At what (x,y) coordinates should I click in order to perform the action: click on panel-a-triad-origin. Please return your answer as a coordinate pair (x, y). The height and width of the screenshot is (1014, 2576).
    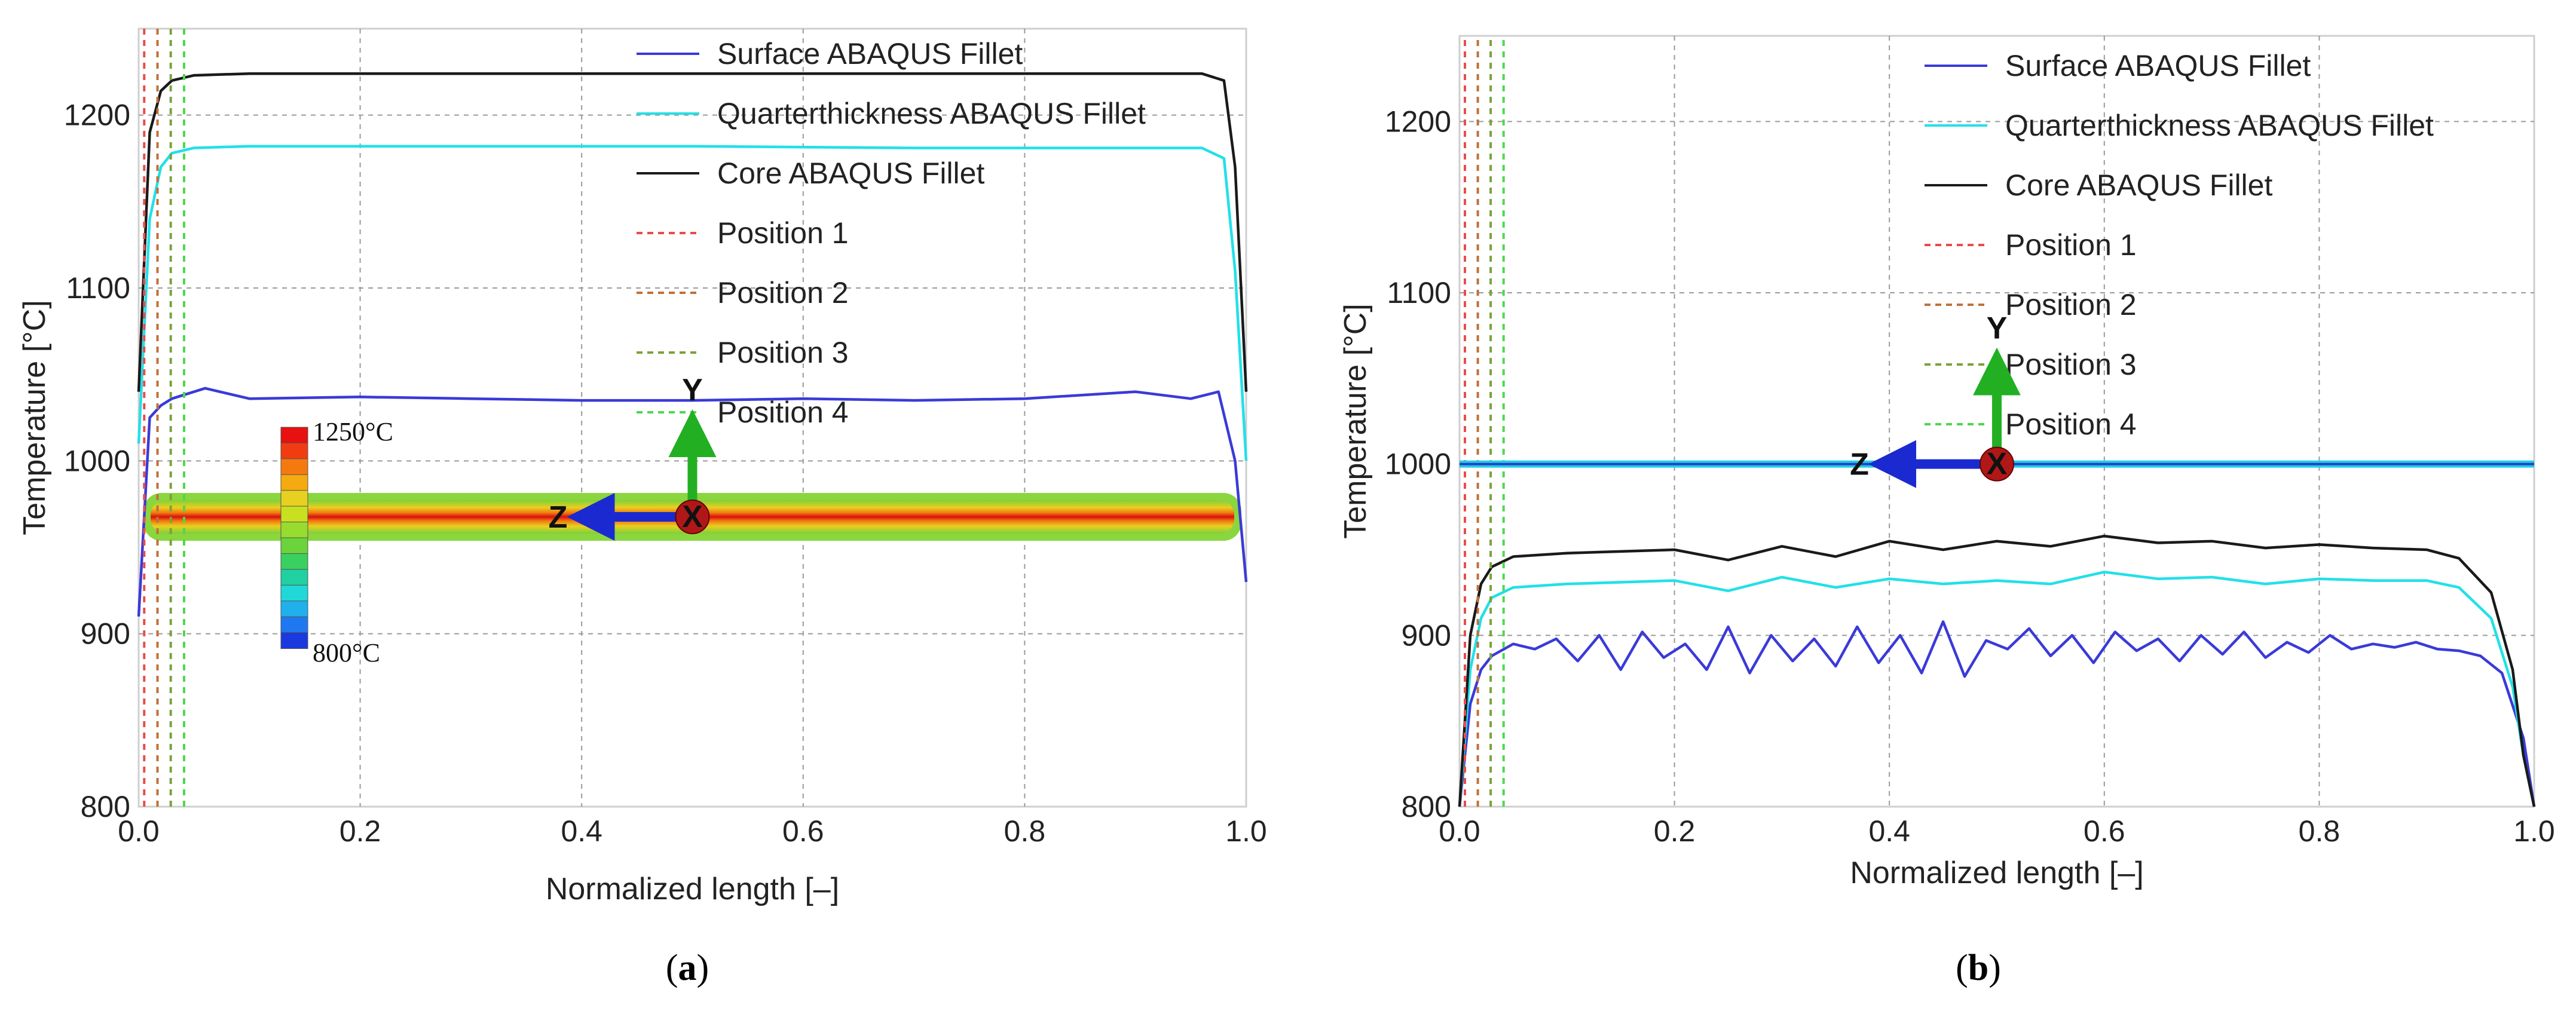
    Looking at the image, I should click on (692, 517).